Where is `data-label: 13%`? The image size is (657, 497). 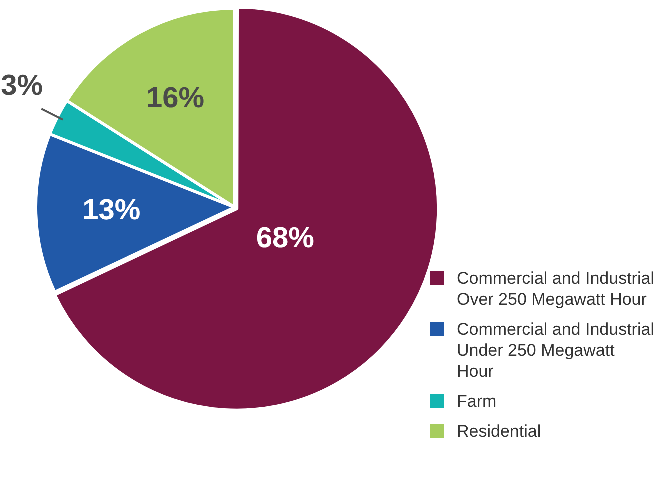 data-label: 13% is located at coordinates (111, 210).